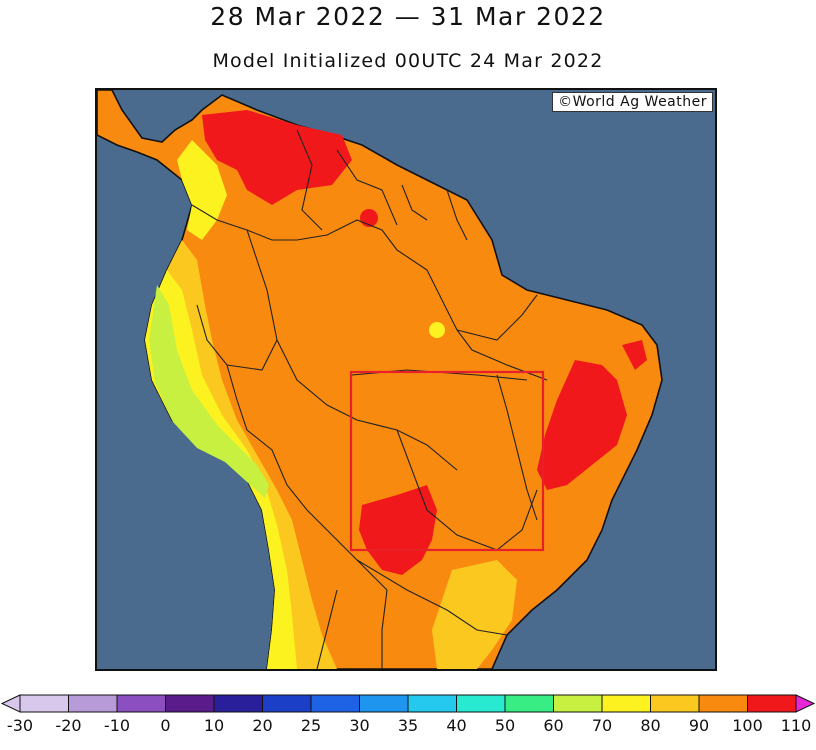  I want to click on colorbar-label: 110, so click(796, 725).